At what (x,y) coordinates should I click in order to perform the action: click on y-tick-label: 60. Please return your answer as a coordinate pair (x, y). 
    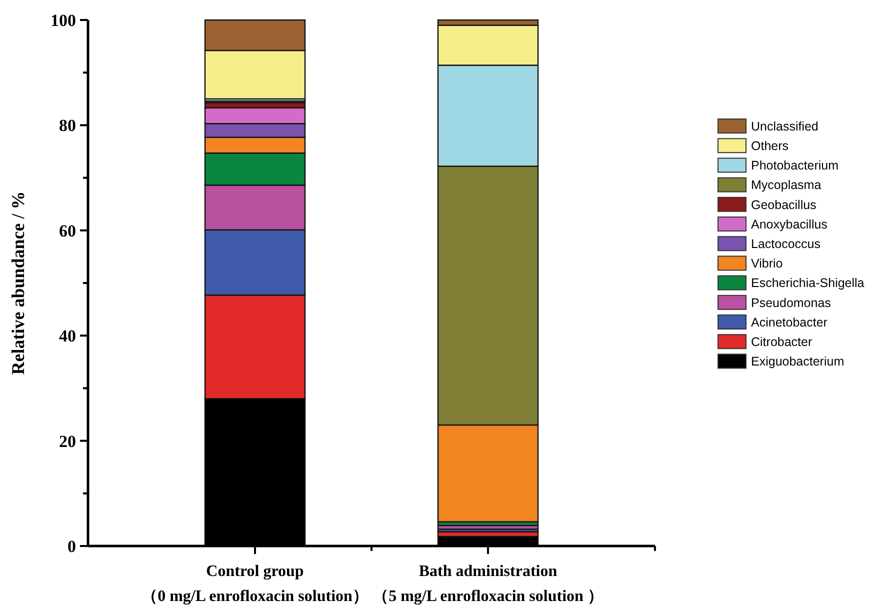
    Looking at the image, I should click on (67, 230).